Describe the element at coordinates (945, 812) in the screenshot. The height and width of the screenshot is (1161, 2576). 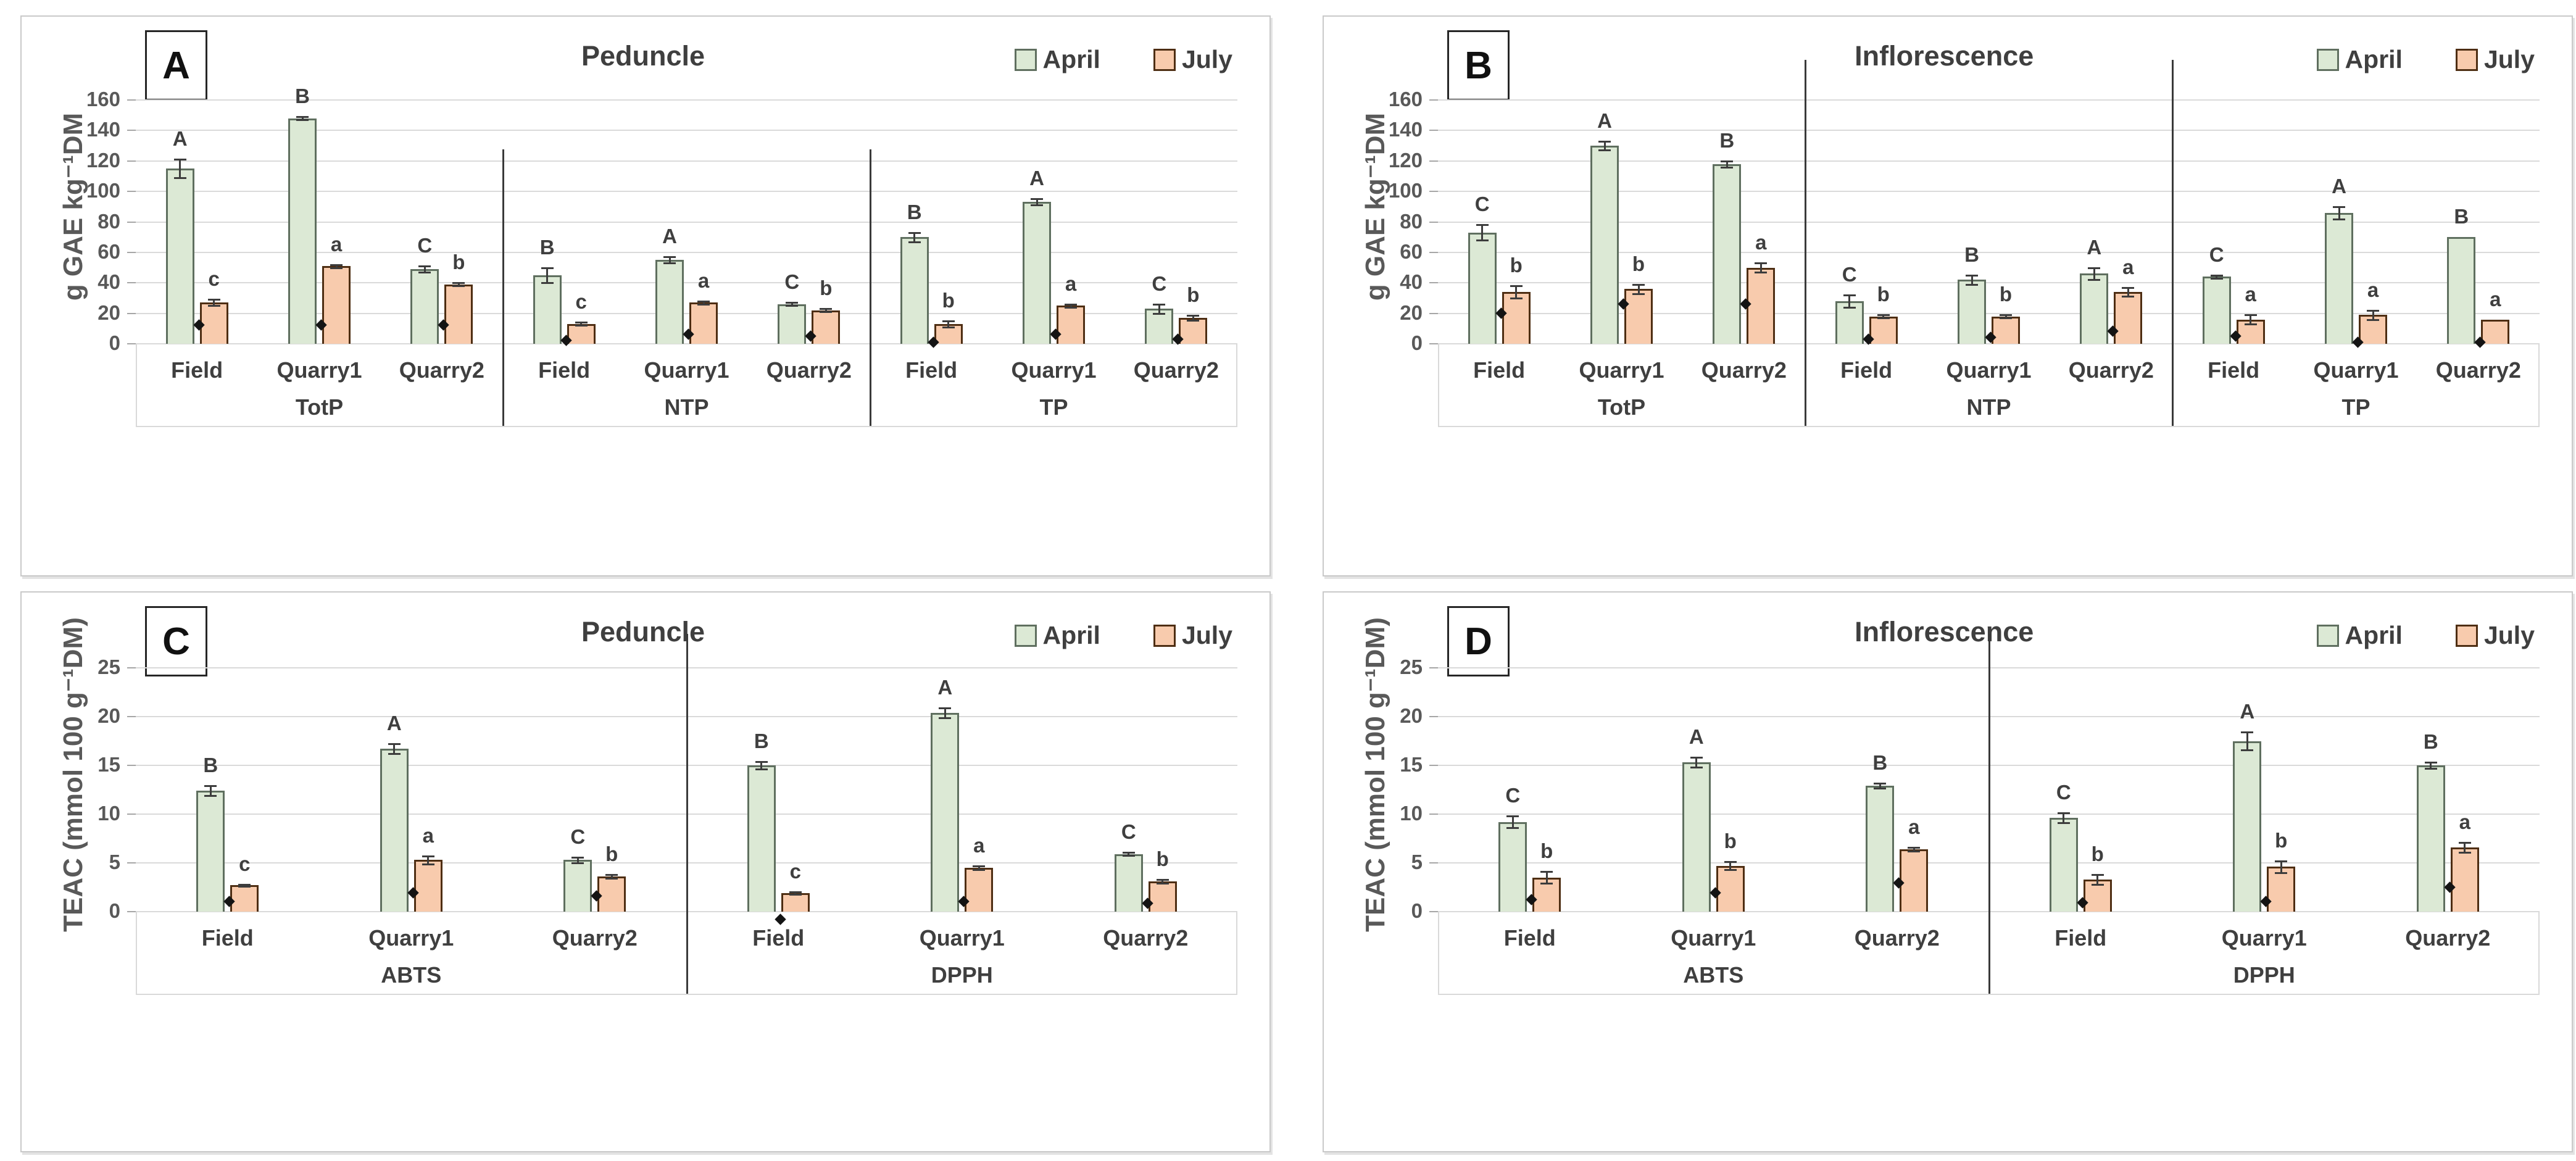
I see `bar-april-dpph-quarry1` at that location.